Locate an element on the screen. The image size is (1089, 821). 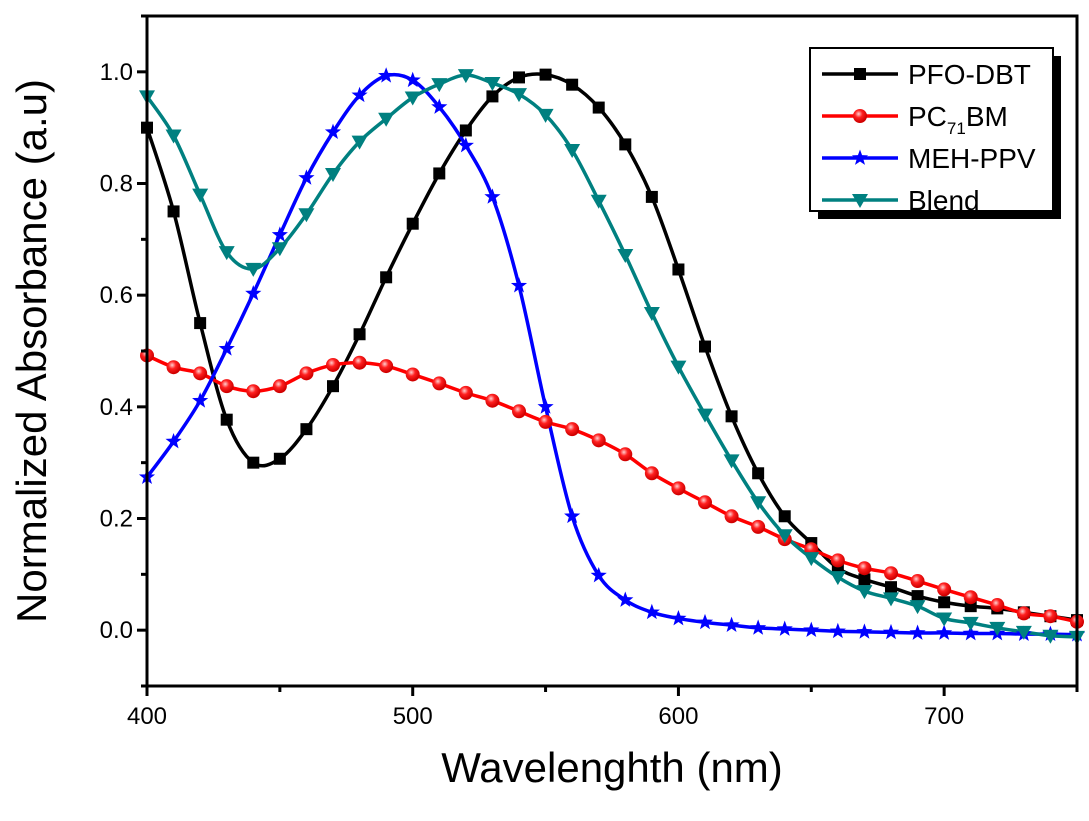
y-tick-label: 1.0 is located at coordinates (116, 72).